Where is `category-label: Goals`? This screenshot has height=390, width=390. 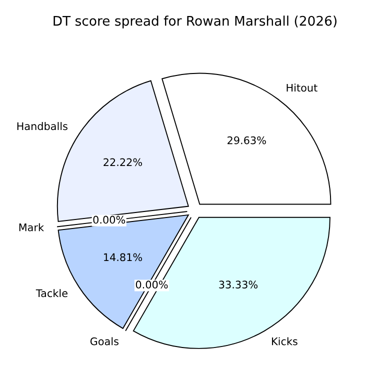 category-label: Goals is located at coordinates (104, 341).